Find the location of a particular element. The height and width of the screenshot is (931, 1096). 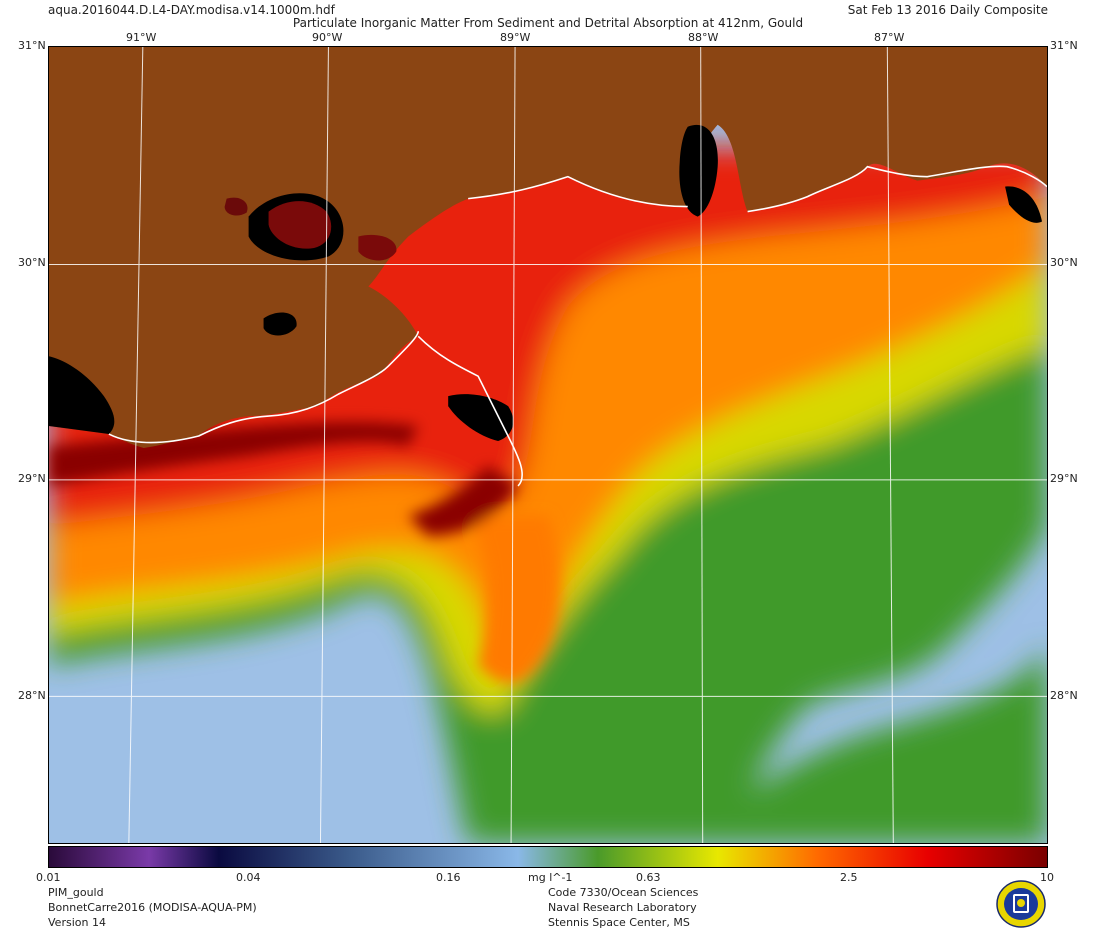

lat-tick-right-30: 30°N is located at coordinates (1064, 262).